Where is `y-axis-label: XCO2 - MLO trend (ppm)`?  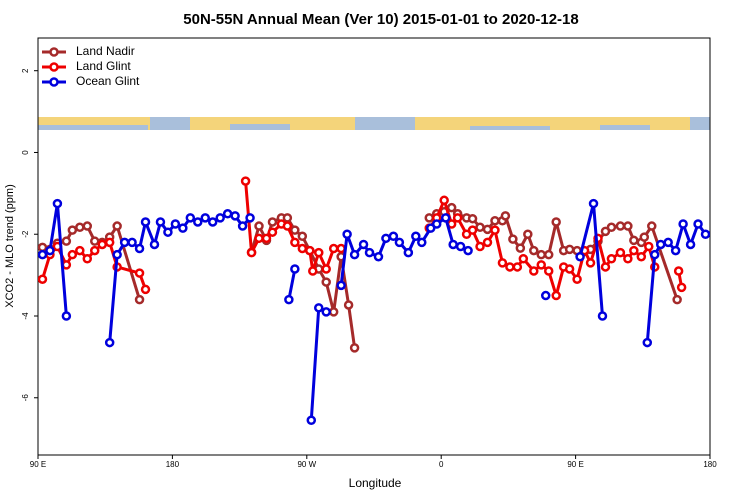 y-axis-label: XCO2 - MLO trend (ppm) is located at coordinates (10, 245).